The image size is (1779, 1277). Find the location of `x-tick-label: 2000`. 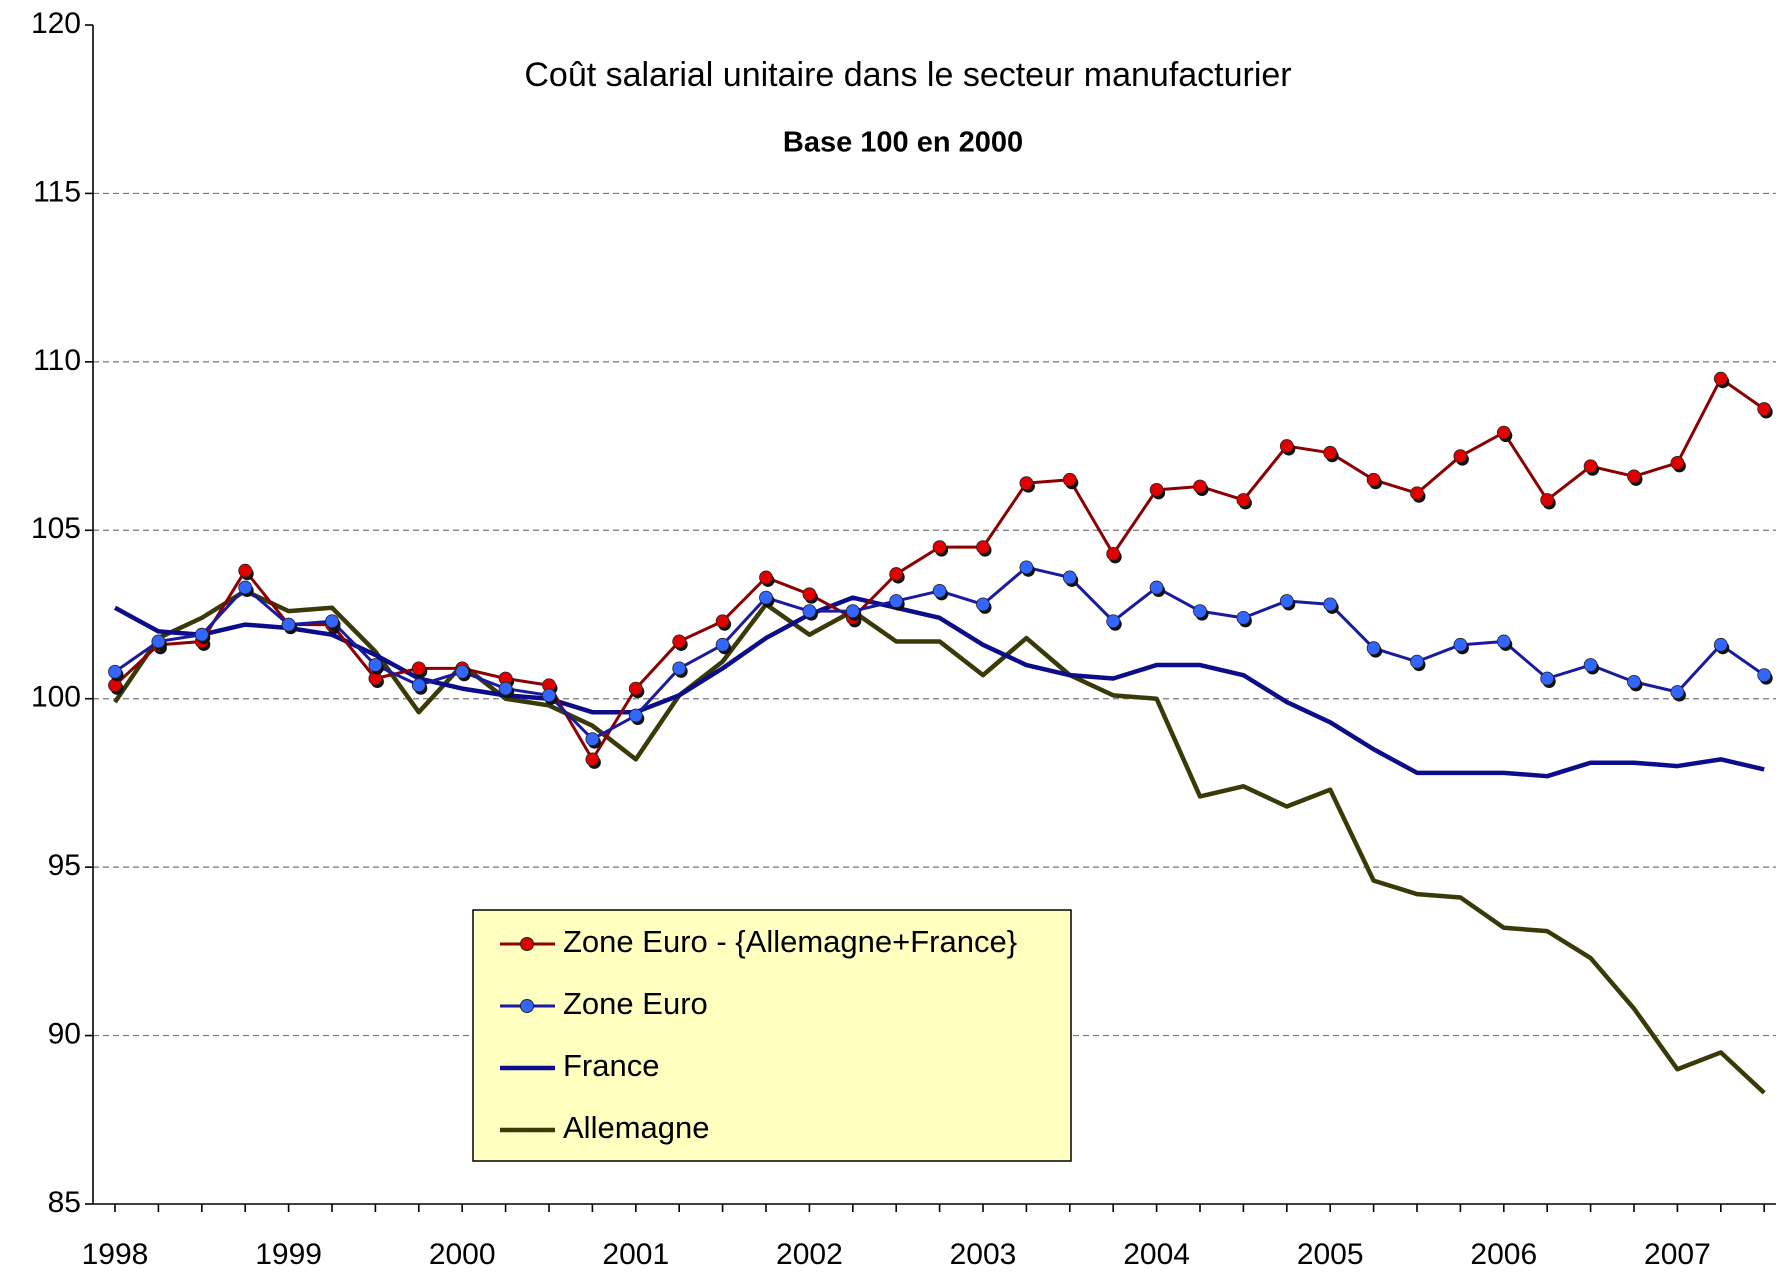

x-tick-label: 2000 is located at coordinates (462, 1254).